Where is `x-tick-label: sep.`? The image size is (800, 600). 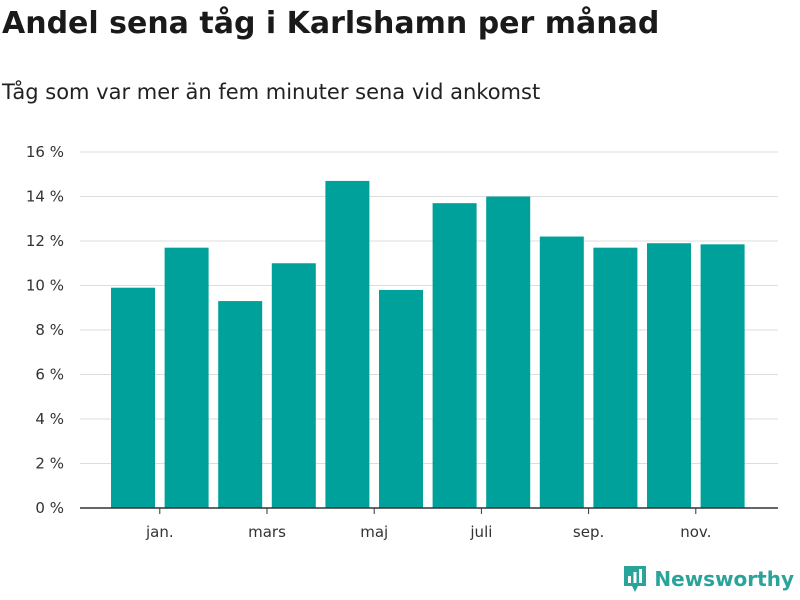
x-tick-label: sep. is located at coordinates (588, 532).